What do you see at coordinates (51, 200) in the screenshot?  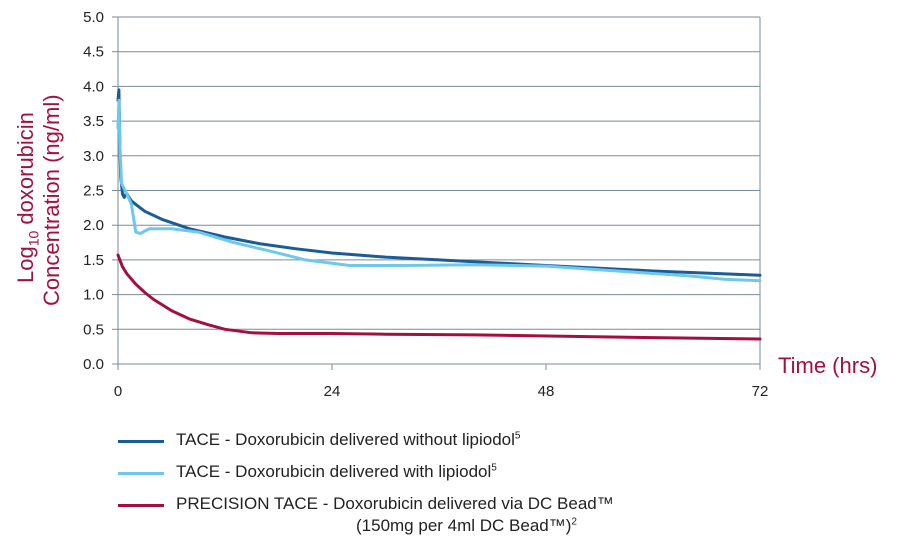 I see `y-axis-title-line2: Concentration (ng/ml)` at bounding box center [51, 200].